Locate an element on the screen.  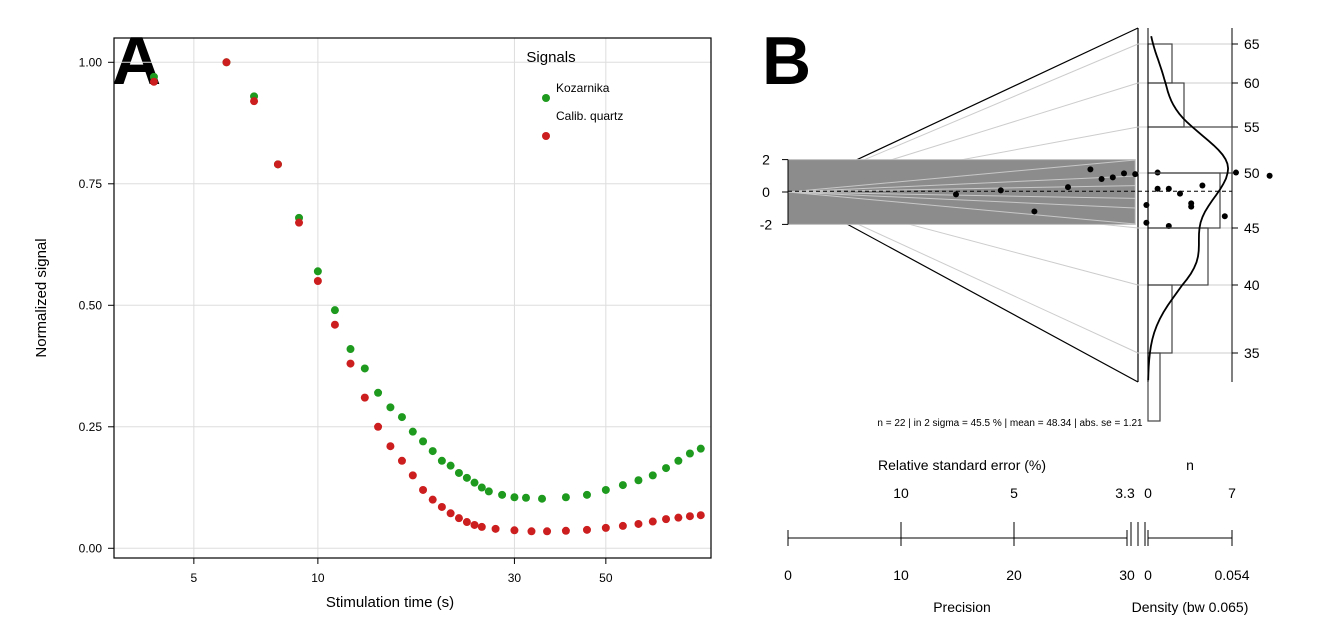
rse-axis-label: Relative standard error (%) is located at coordinates (962, 465).